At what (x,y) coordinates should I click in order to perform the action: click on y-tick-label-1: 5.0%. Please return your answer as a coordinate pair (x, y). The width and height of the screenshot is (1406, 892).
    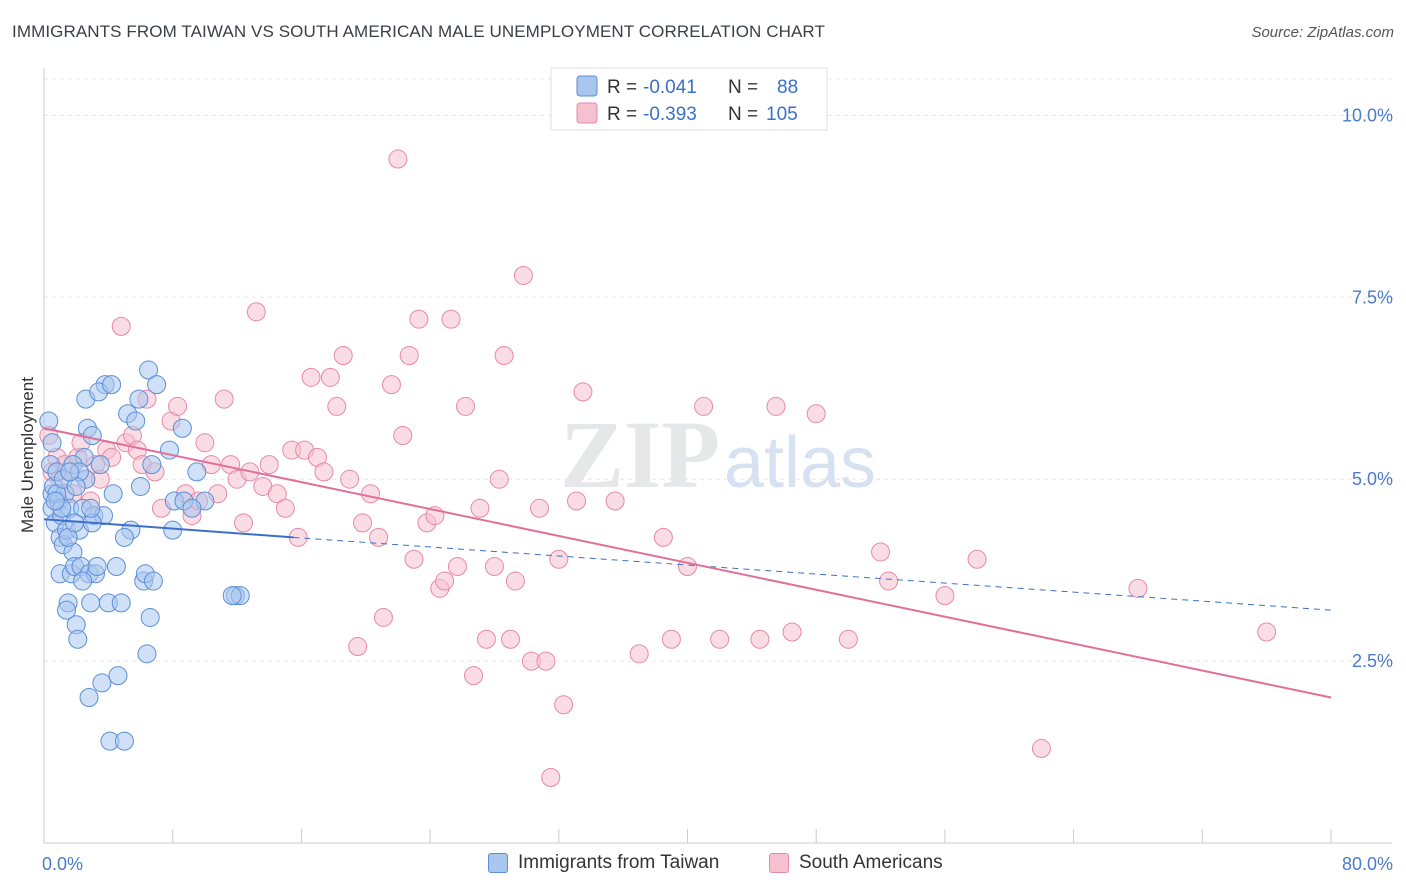
    Looking at the image, I should click on (1372, 479).